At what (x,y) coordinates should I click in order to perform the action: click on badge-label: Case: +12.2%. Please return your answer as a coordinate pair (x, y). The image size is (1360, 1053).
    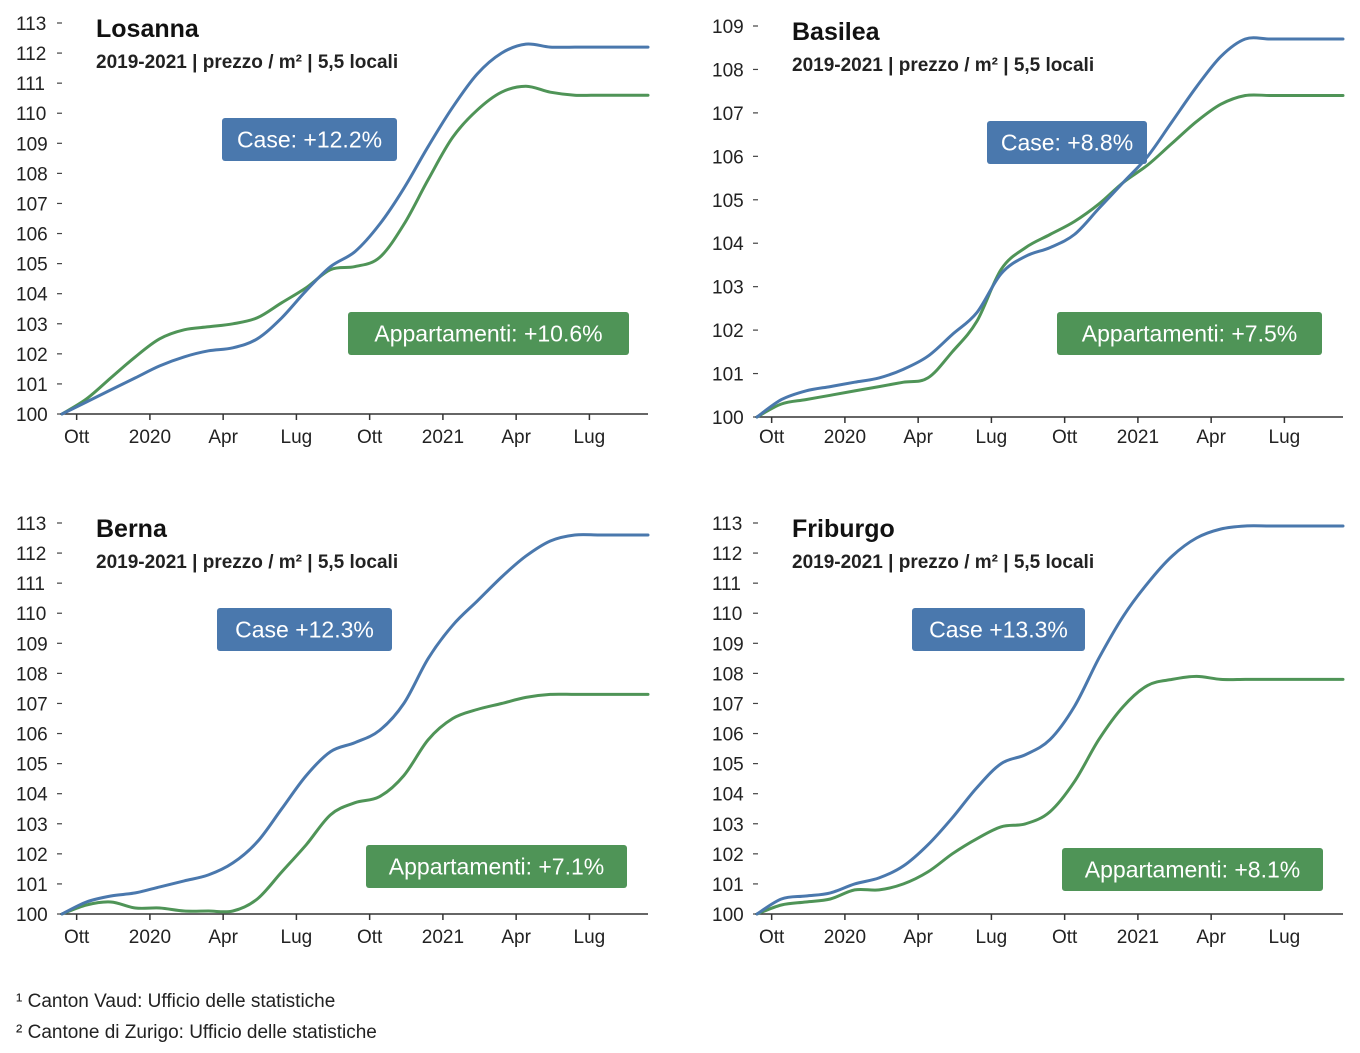
    Looking at the image, I should click on (309, 140).